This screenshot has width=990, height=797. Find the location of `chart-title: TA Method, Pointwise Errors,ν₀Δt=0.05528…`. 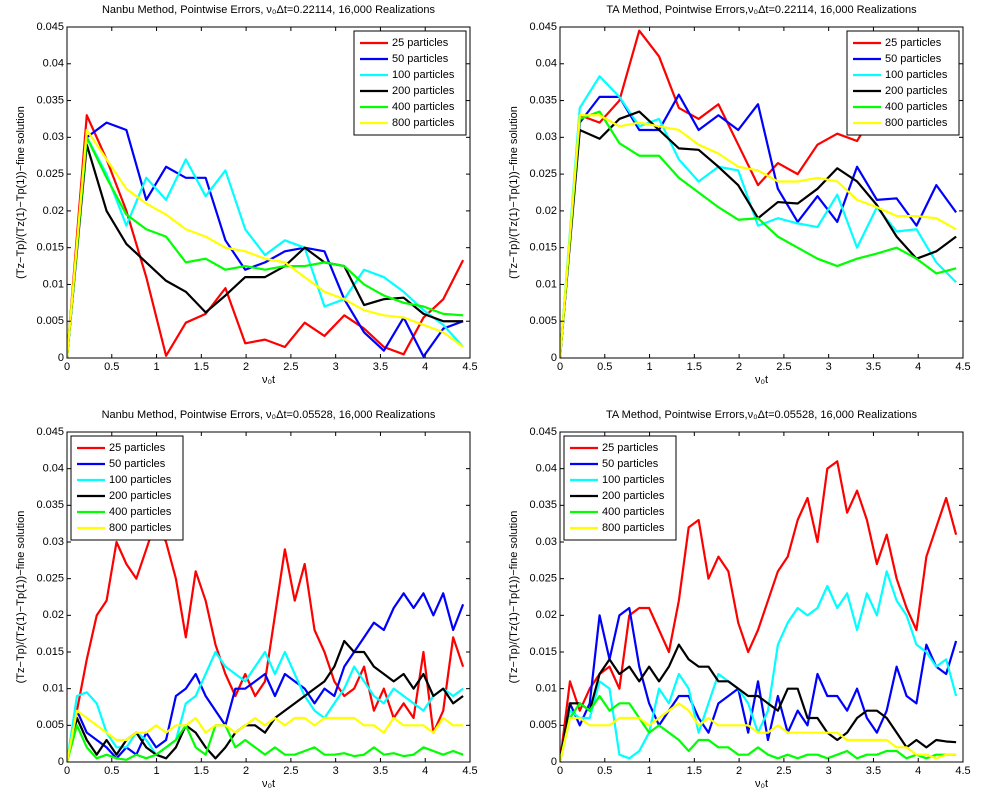

chart-title: TA Method, Pointwise Errors,ν₀Δt=0.05528… is located at coordinates (762, 415).